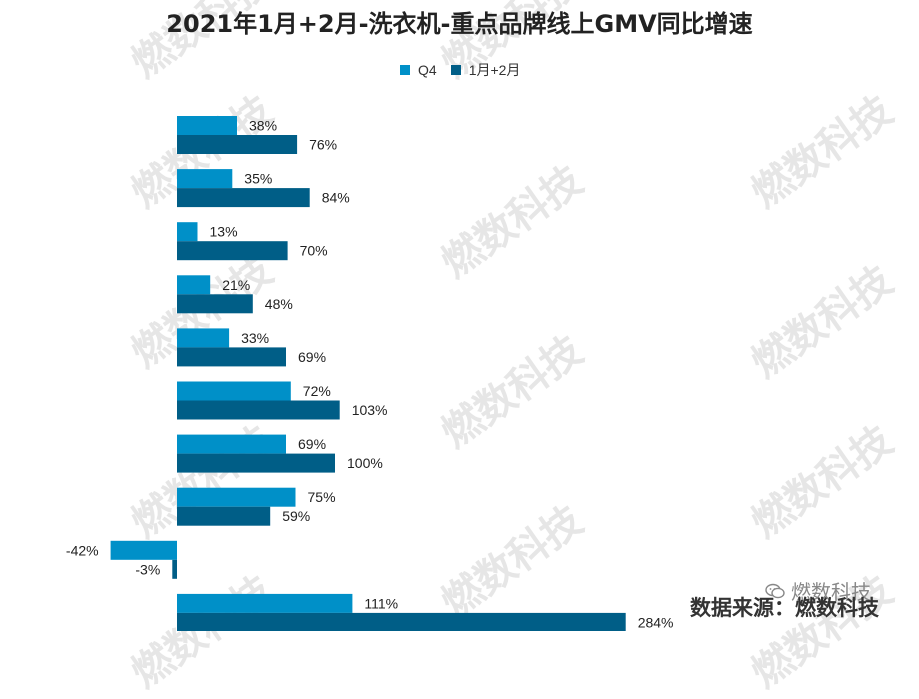 The height and width of the screenshot is (699, 919). What do you see at coordinates (82, 550) in the screenshot?
I see `data-label-q4: -42%` at bounding box center [82, 550].